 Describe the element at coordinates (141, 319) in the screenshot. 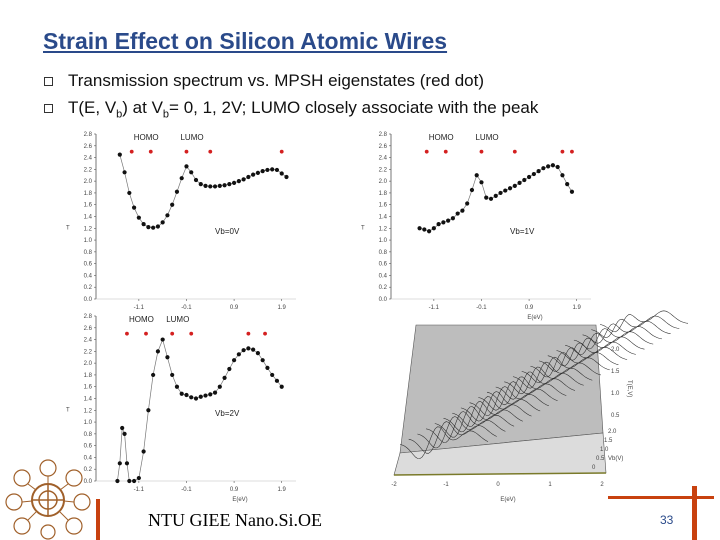

I see `homo-label: HOMO` at that location.